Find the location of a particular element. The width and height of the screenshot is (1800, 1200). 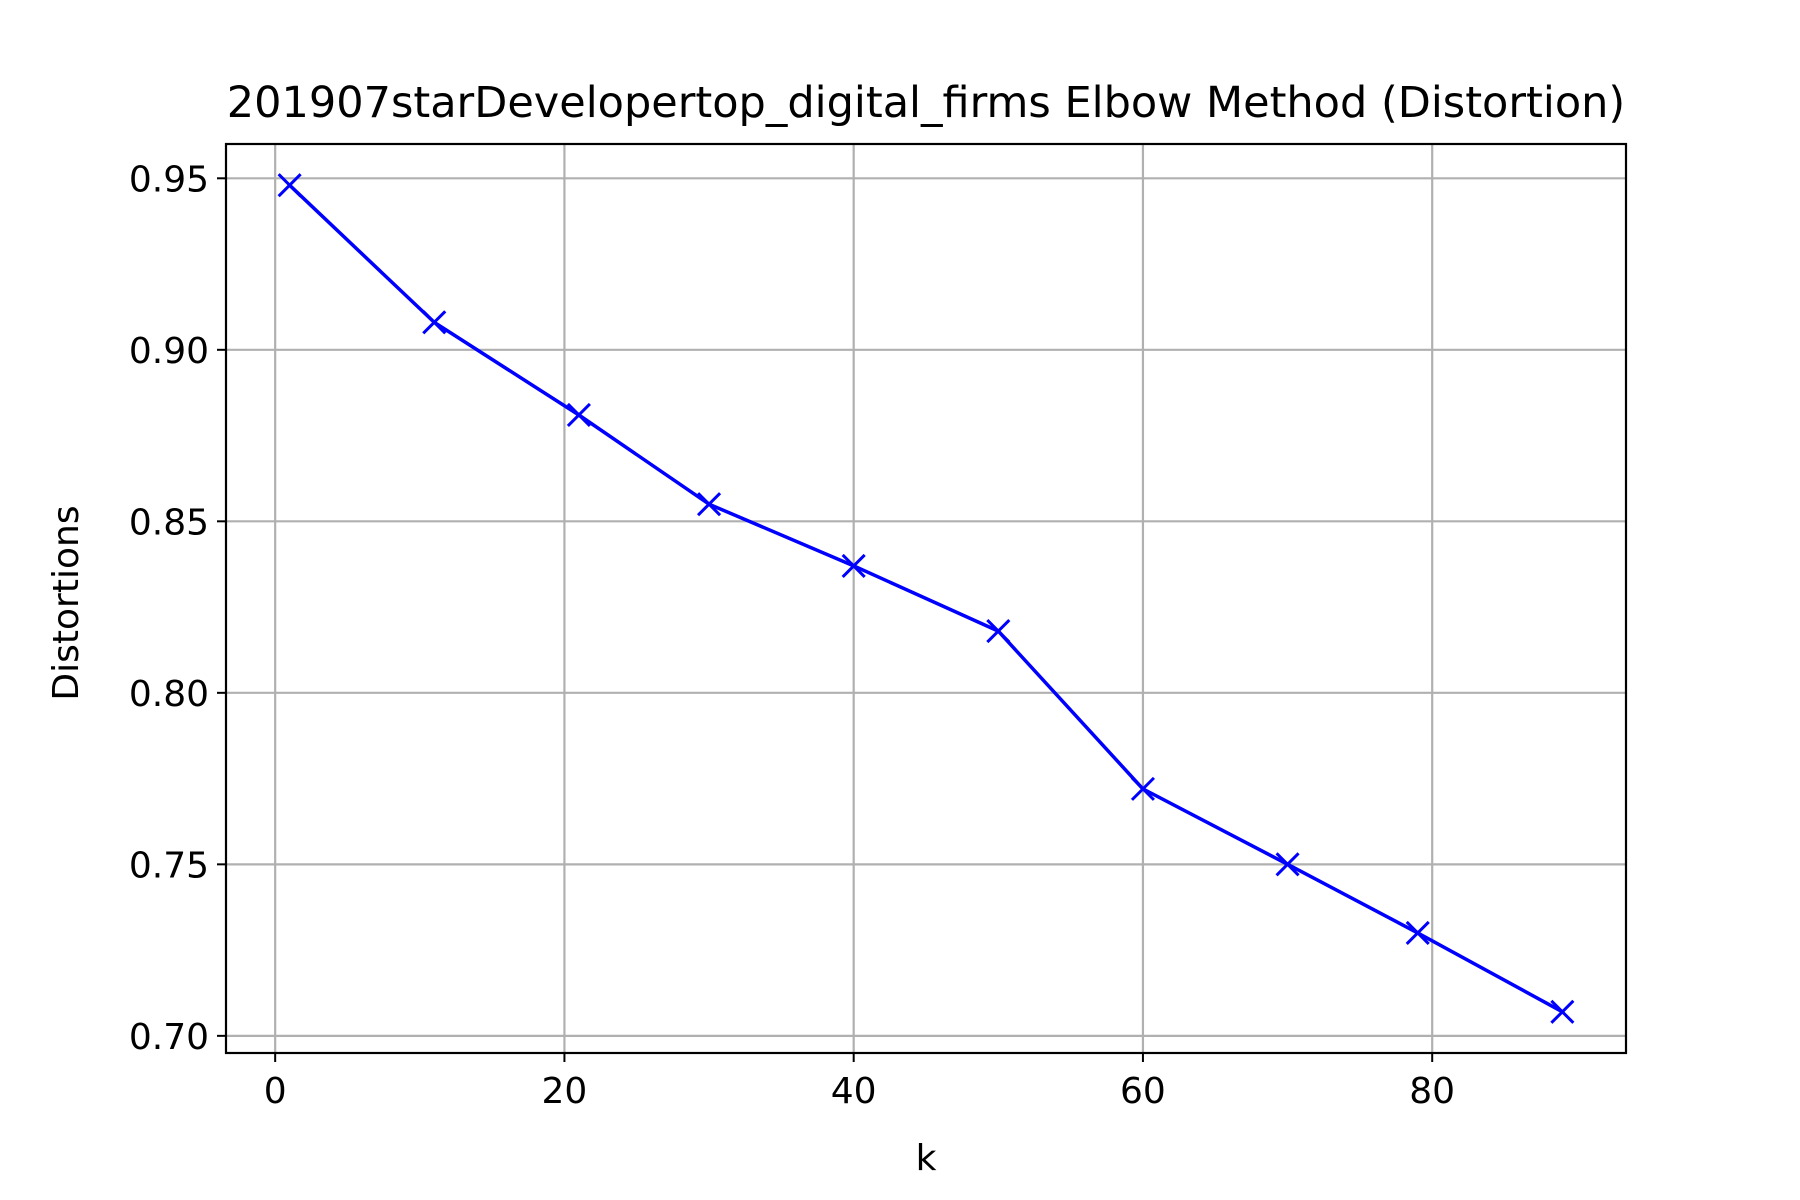

y-tick-label: 0.75 is located at coordinates (169, 865).